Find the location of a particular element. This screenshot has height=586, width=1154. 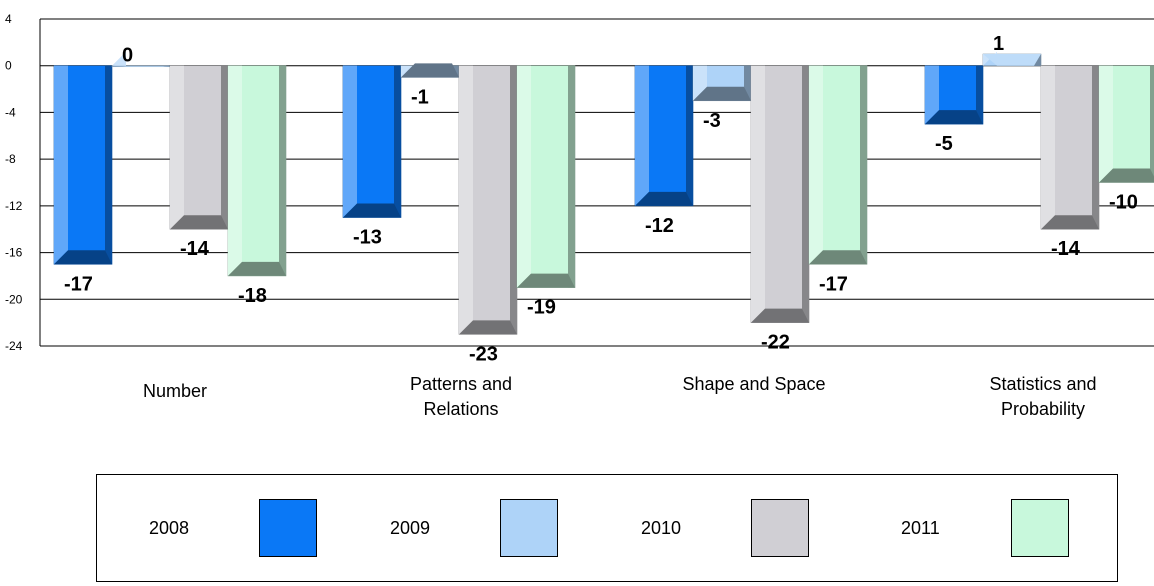

y-tick-label: -4 is located at coordinates (10, 112).